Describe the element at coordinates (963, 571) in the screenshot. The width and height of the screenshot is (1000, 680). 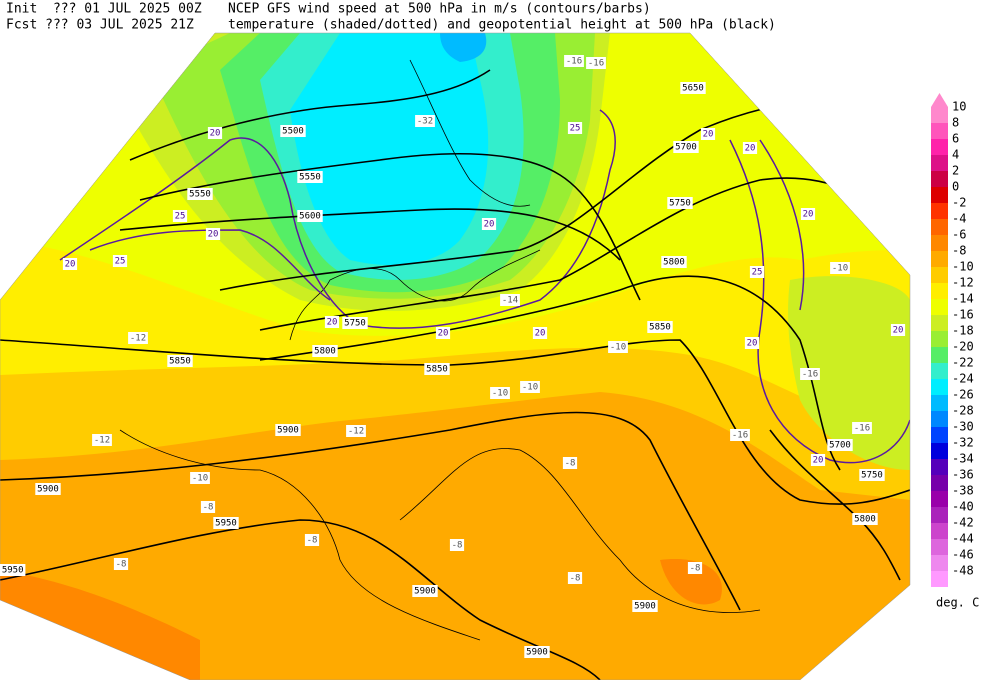
I see `colorbar-tick-label: -48` at that location.